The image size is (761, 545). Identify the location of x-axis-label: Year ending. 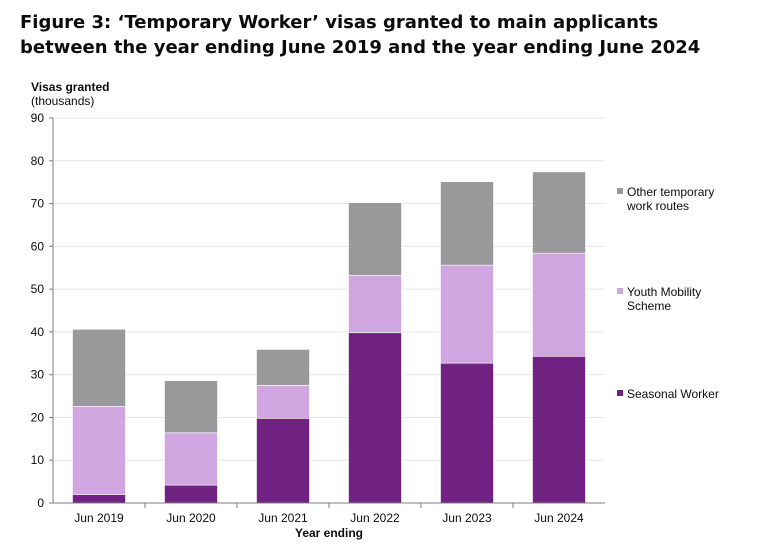
(329, 533).